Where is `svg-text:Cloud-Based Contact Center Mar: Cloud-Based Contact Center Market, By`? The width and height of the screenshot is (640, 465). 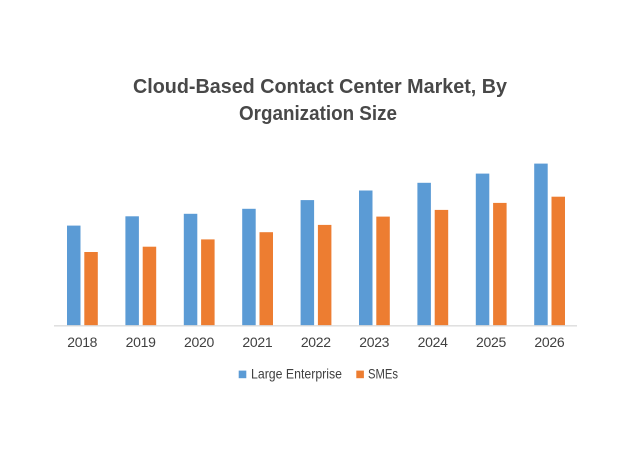
svg-text:Cloud-Based Contact Center Mar: Cloud-Based Contact Center Market, By is located at coordinates (320, 87).